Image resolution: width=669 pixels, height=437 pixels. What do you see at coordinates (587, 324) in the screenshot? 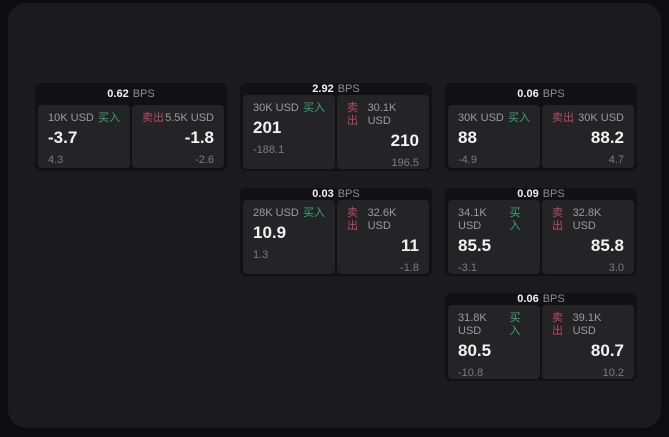
I see `sell-amount: 39.1K USD` at bounding box center [587, 324].